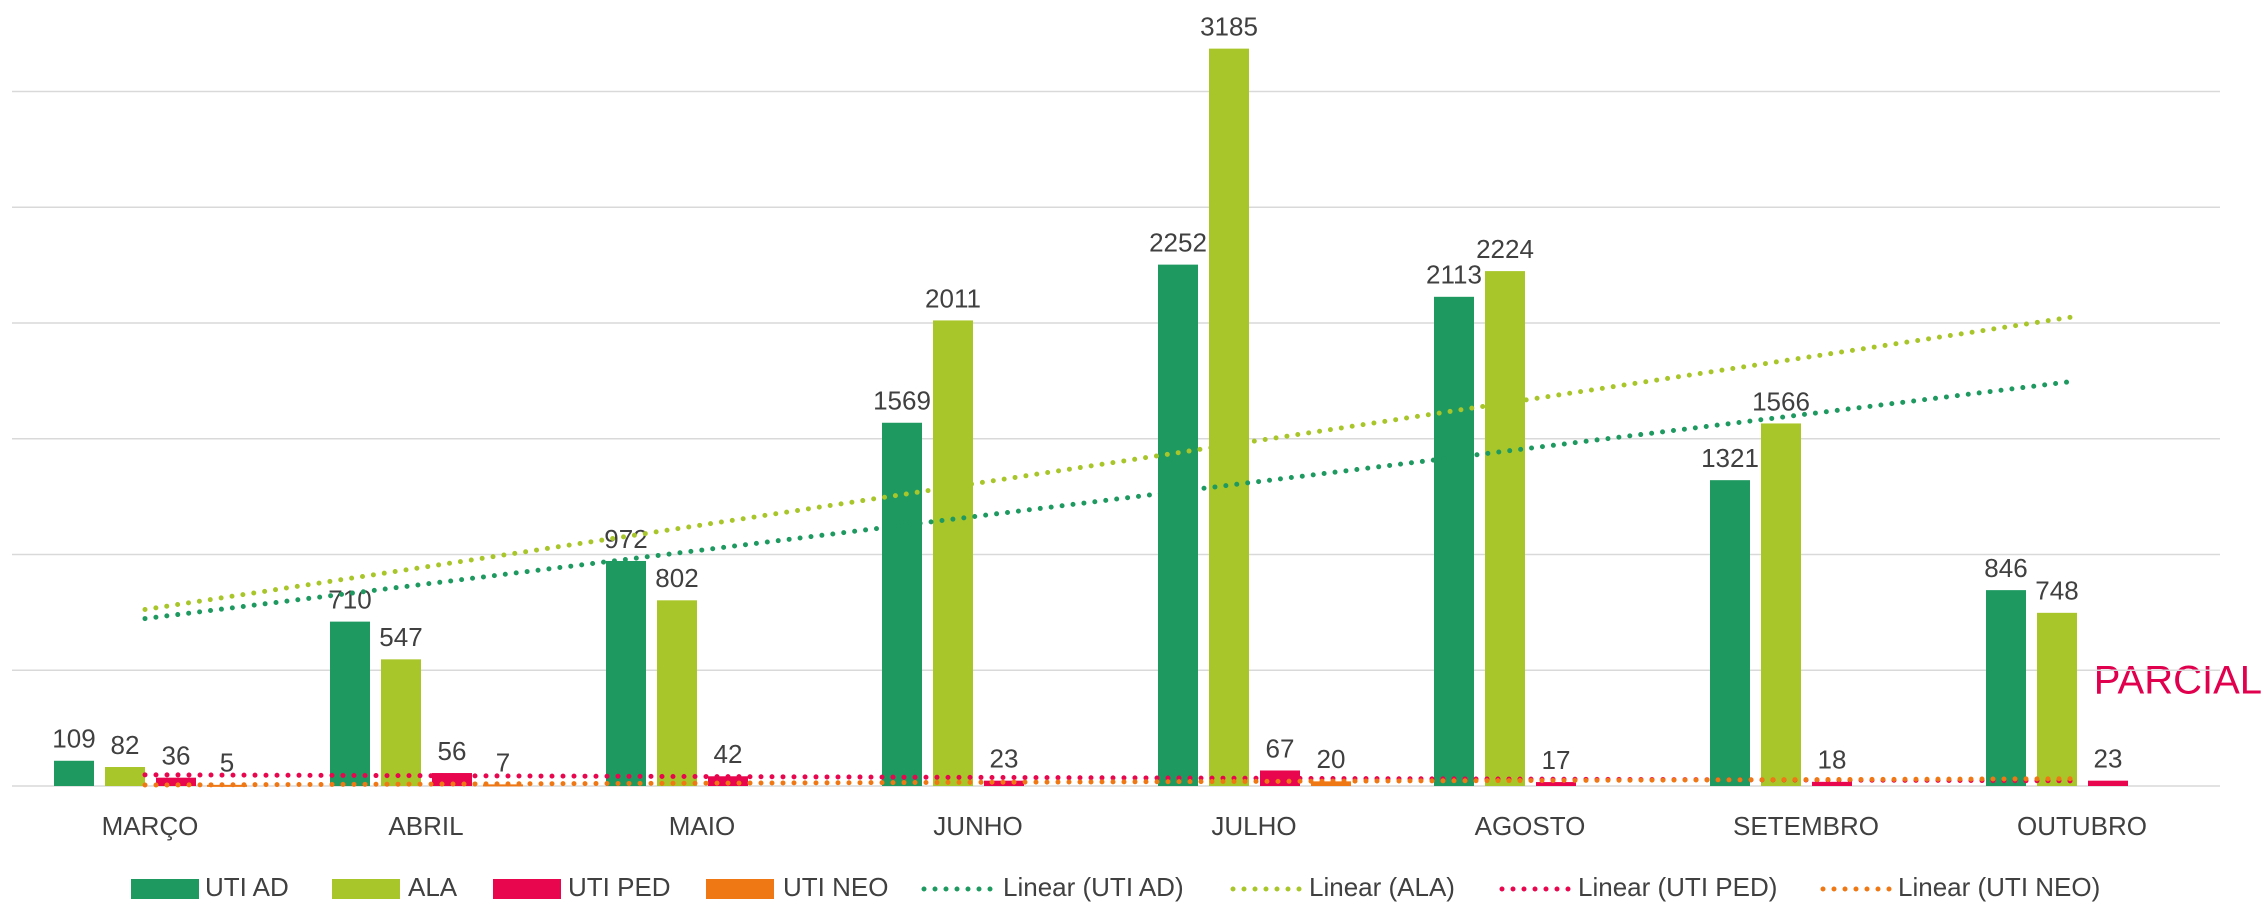 The image size is (2264, 912). Describe the element at coordinates (425, 826) in the screenshot. I see `x-tick-label: ABRIL` at that location.